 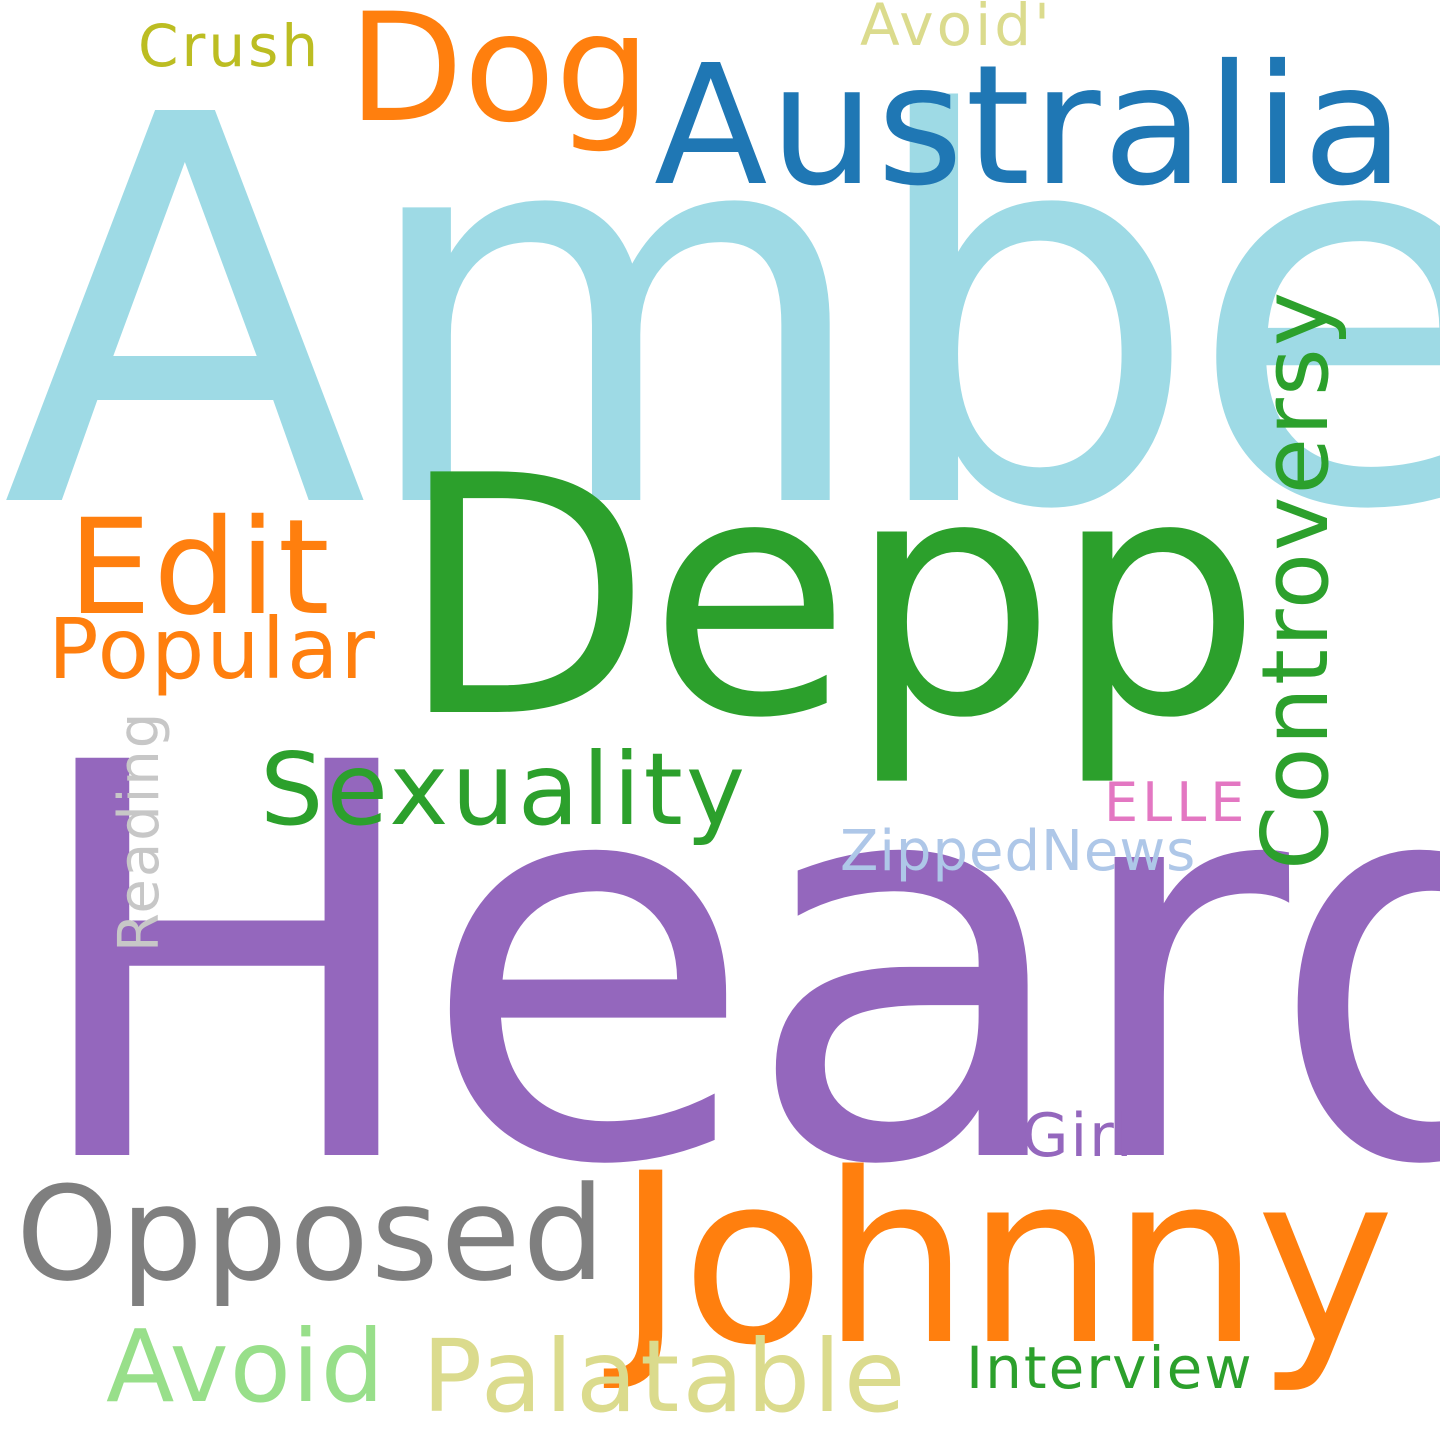 I want to click on word-opposed: Opposed, so click(x=312, y=1234).